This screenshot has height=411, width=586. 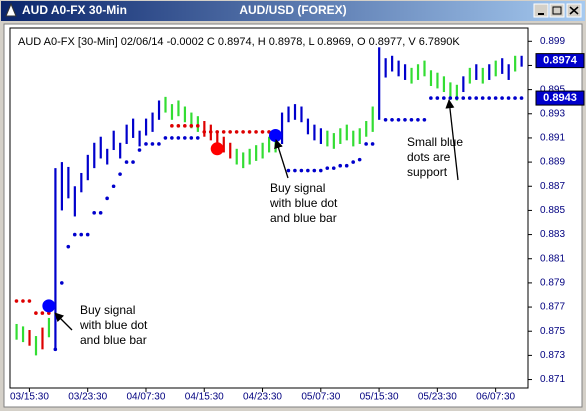 What do you see at coordinates (552, 234) in the screenshot?
I see `y-tick-label: 0.883` at bounding box center [552, 234].